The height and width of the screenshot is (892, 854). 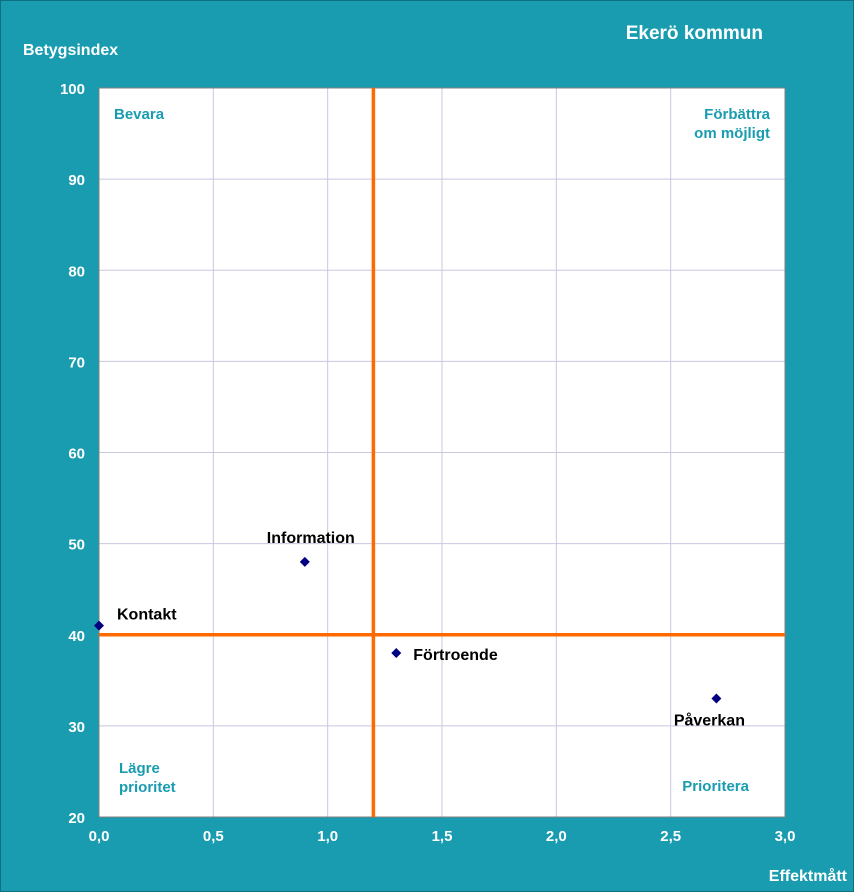 What do you see at coordinates (808, 876) in the screenshot?
I see `x-axis-title: Effektmått` at bounding box center [808, 876].